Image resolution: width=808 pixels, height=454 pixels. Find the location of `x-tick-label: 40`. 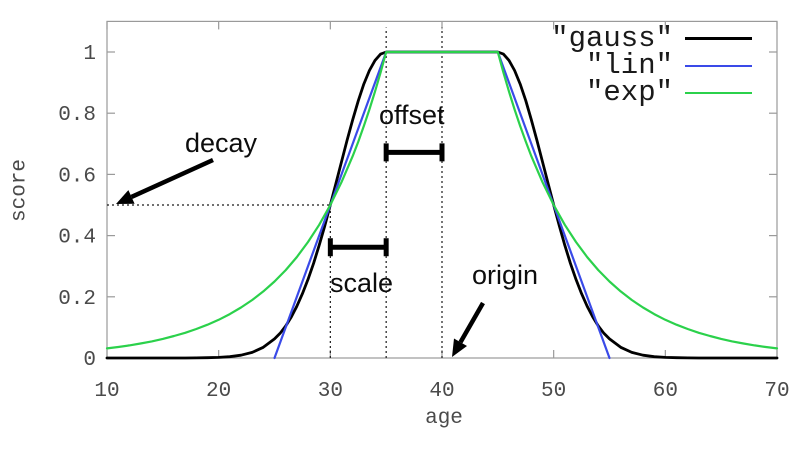

x-tick-label: 40 is located at coordinates (441, 391).